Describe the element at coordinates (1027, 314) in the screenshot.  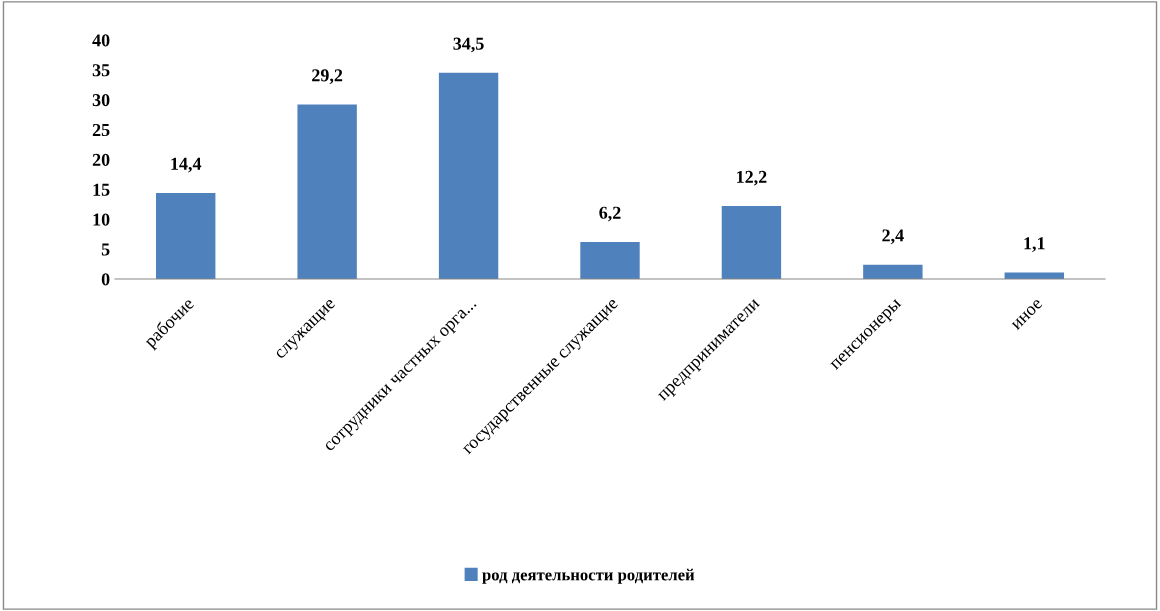
I see `x-tick-label: иное` at that location.